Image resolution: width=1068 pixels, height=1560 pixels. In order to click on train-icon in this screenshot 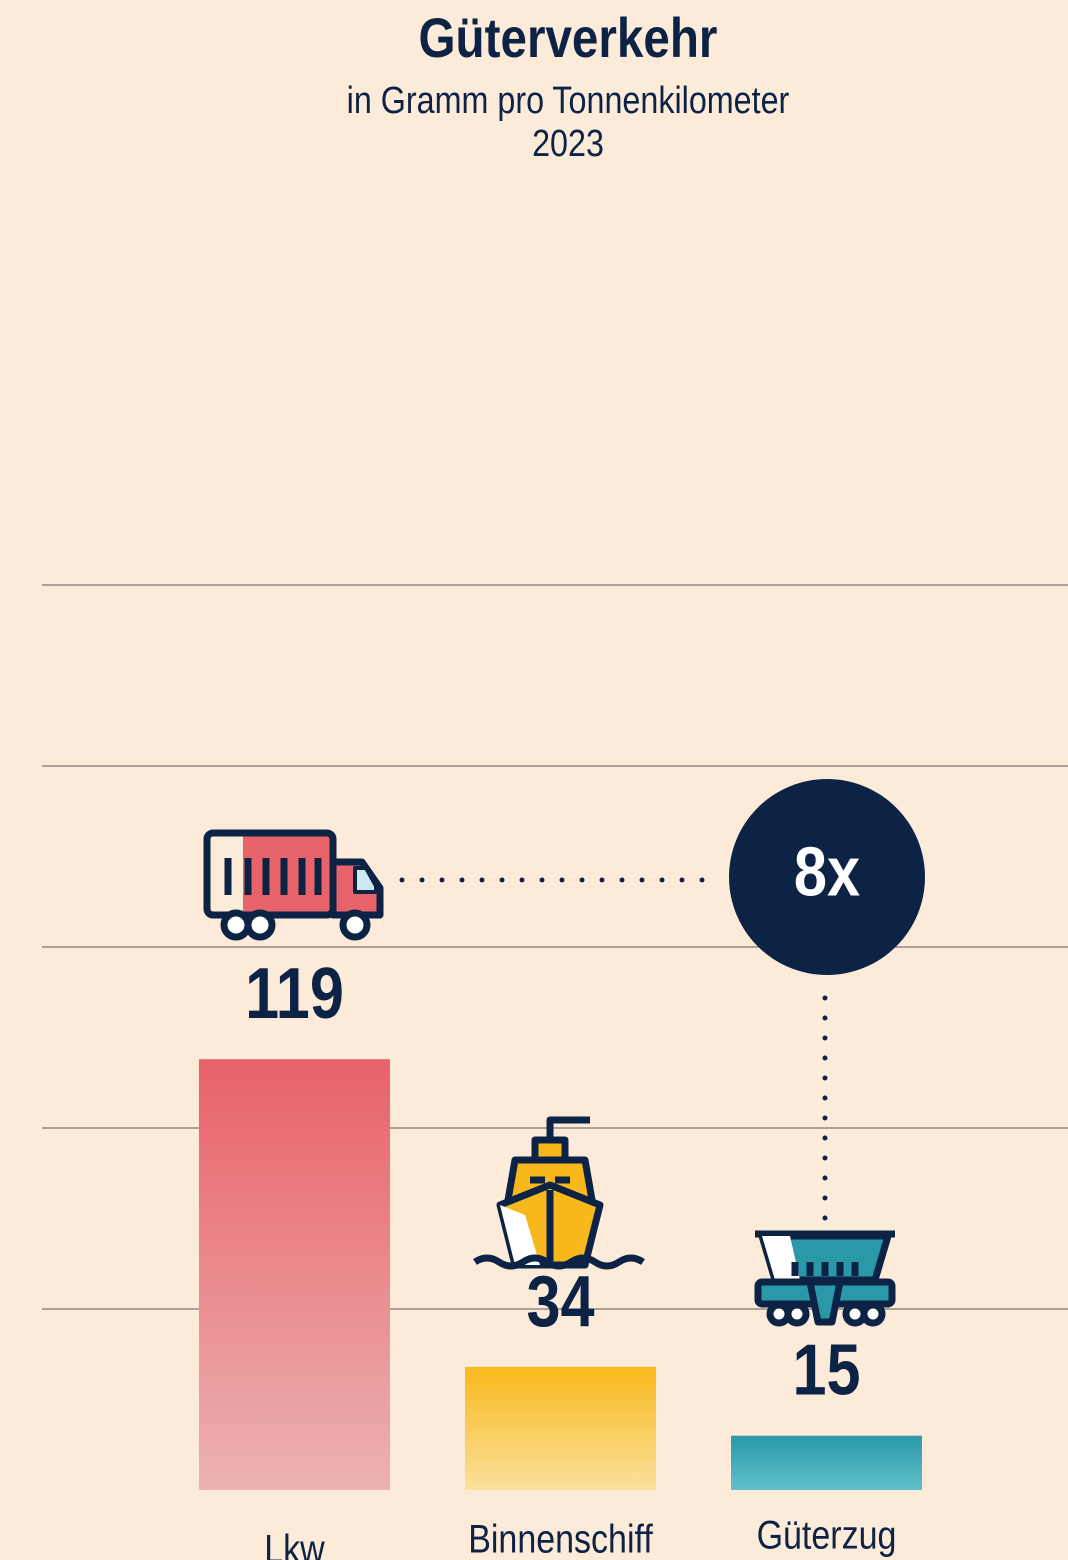, I will do `click(825, 1278)`.